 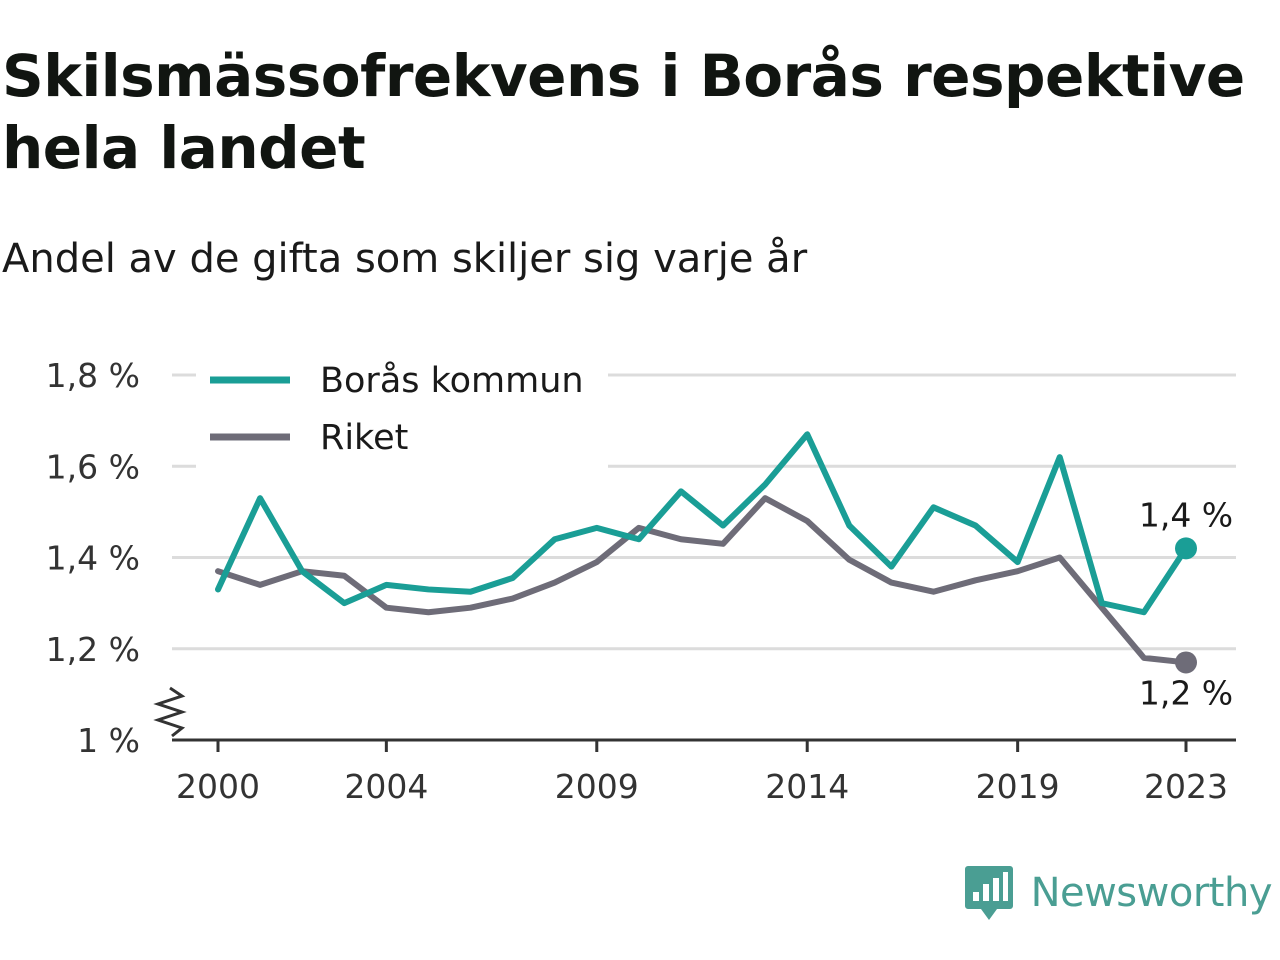 I want to click on brand: Newsworthy, so click(x=1118, y=893).